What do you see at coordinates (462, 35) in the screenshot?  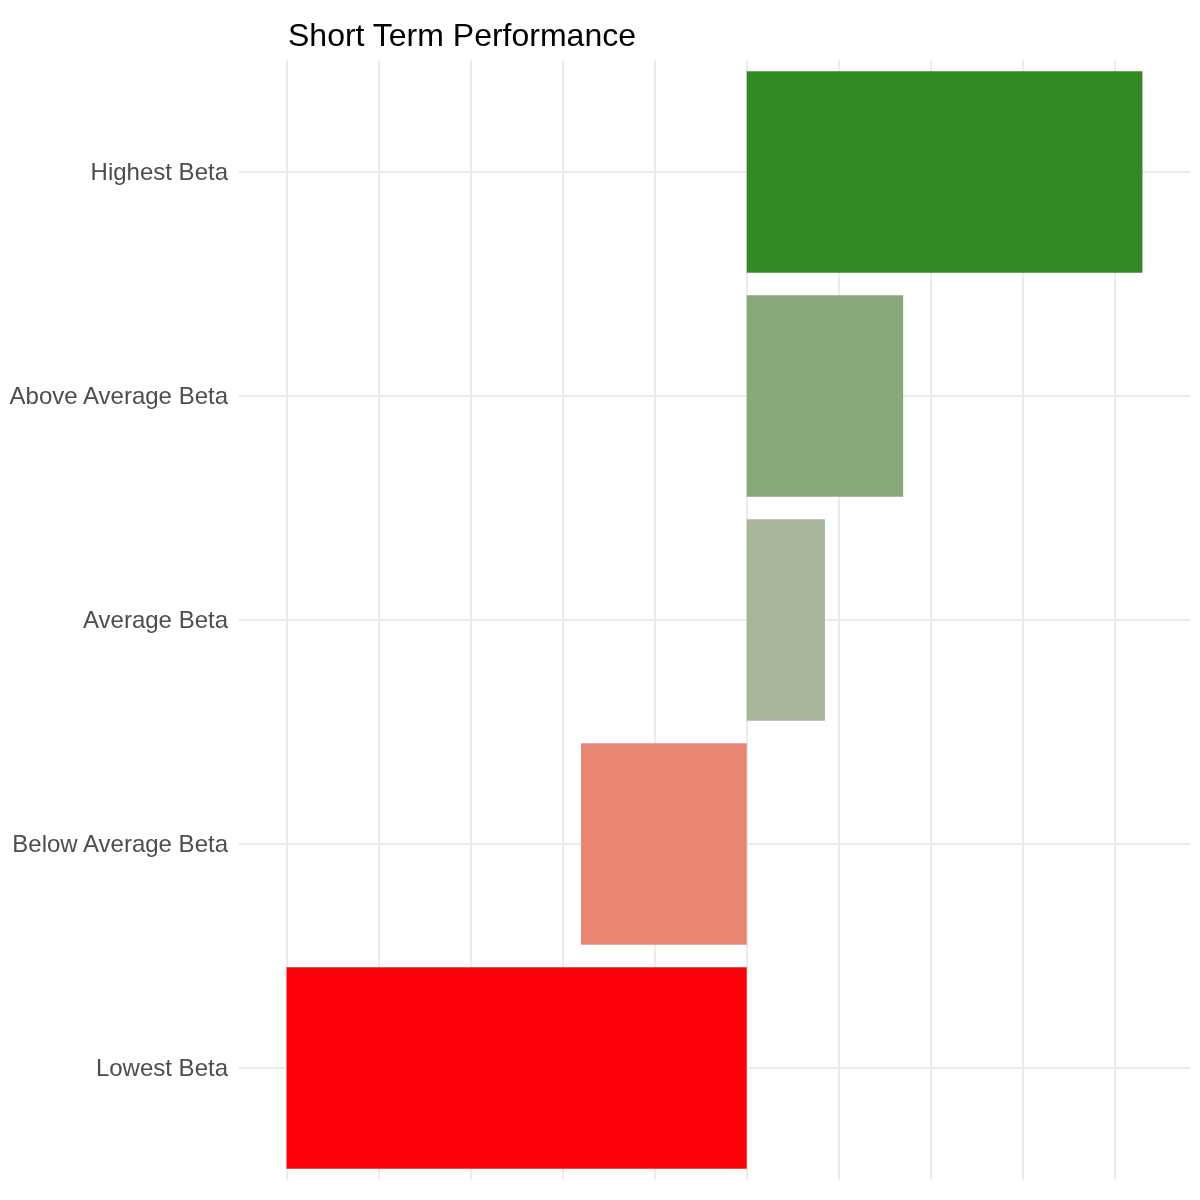 I see `chart-title: Short Term Performance` at bounding box center [462, 35].